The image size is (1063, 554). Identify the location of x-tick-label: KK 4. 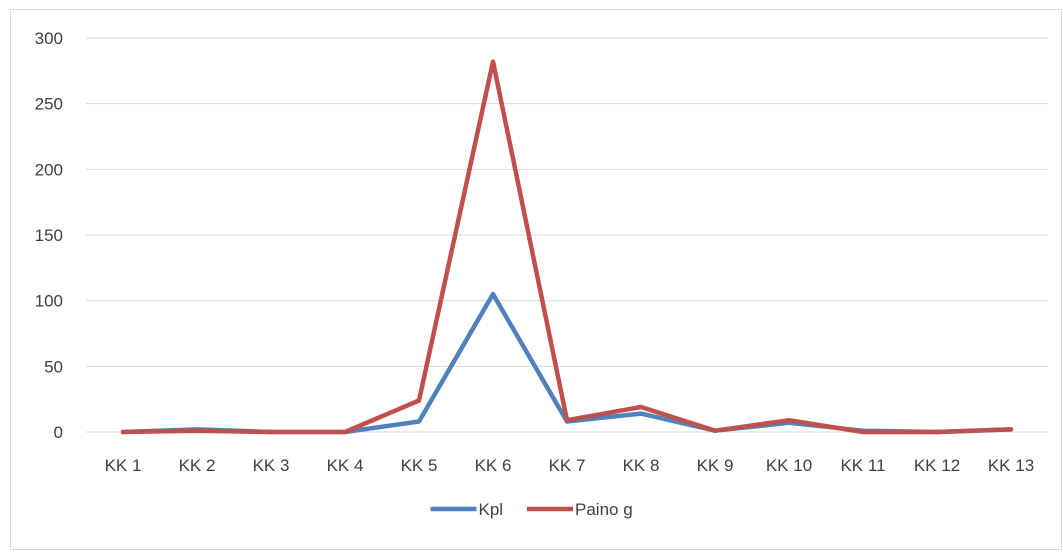
(345, 465).